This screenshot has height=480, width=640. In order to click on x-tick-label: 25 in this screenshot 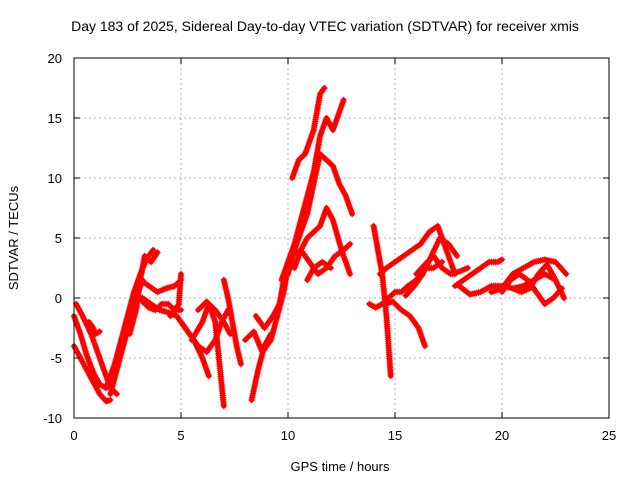, I will do `click(609, 435)`.